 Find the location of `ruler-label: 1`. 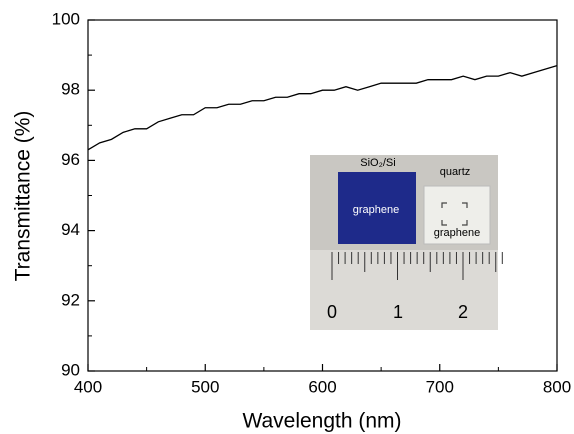

ruler-label: 1 is located at coordinates (398, 312).